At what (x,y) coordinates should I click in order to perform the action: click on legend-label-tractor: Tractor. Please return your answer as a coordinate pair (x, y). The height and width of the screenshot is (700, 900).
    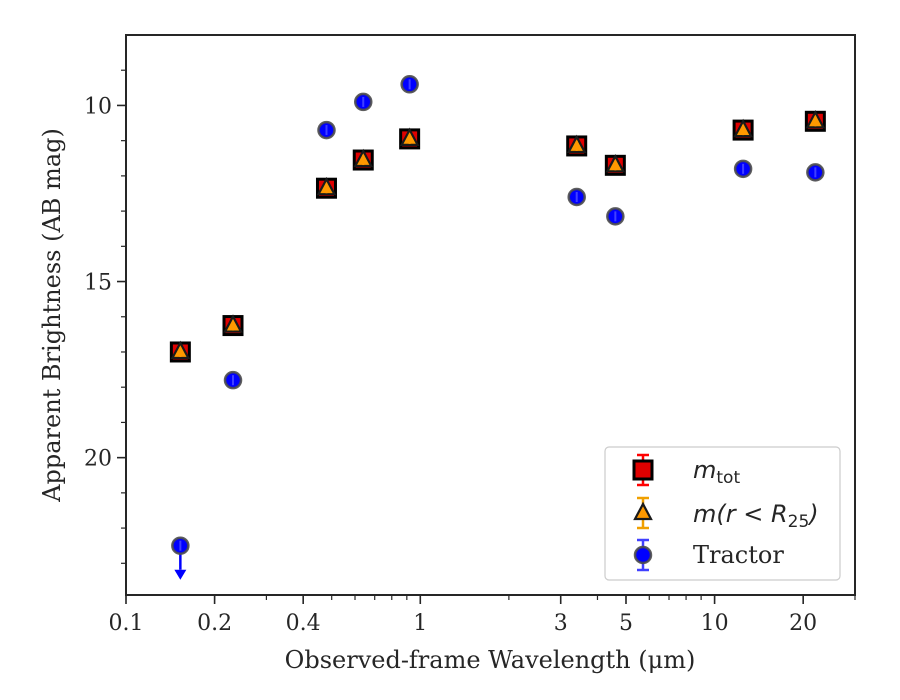
    Looking at the image, I should click on (738, 555).